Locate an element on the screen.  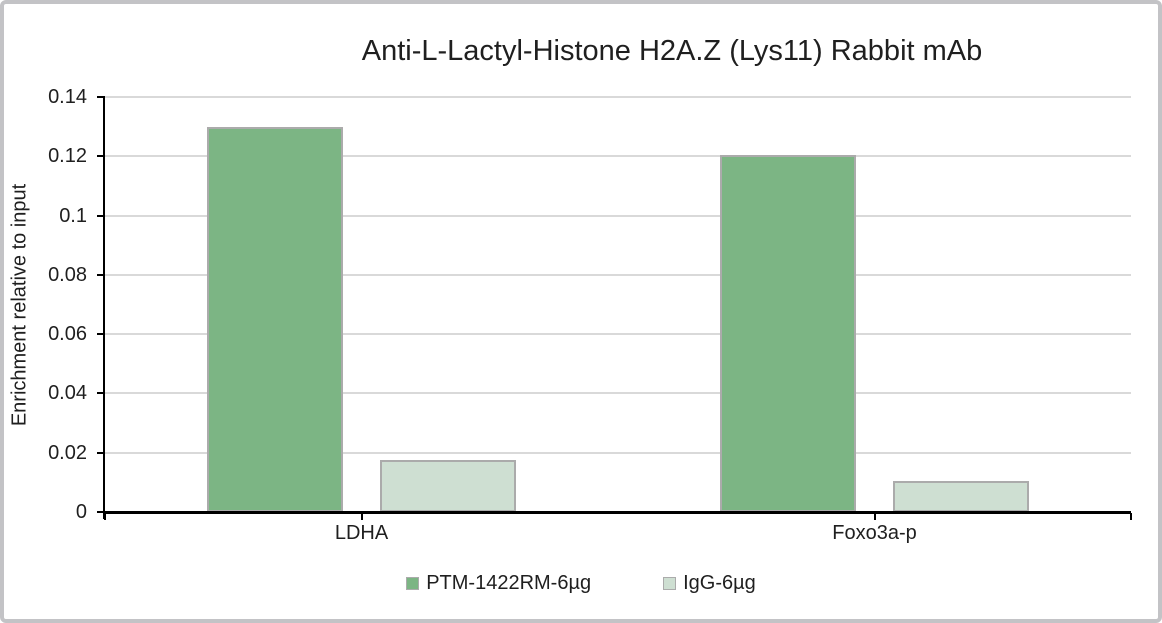
y-tick-label: 0.04 is located at coordinates (67, 393).